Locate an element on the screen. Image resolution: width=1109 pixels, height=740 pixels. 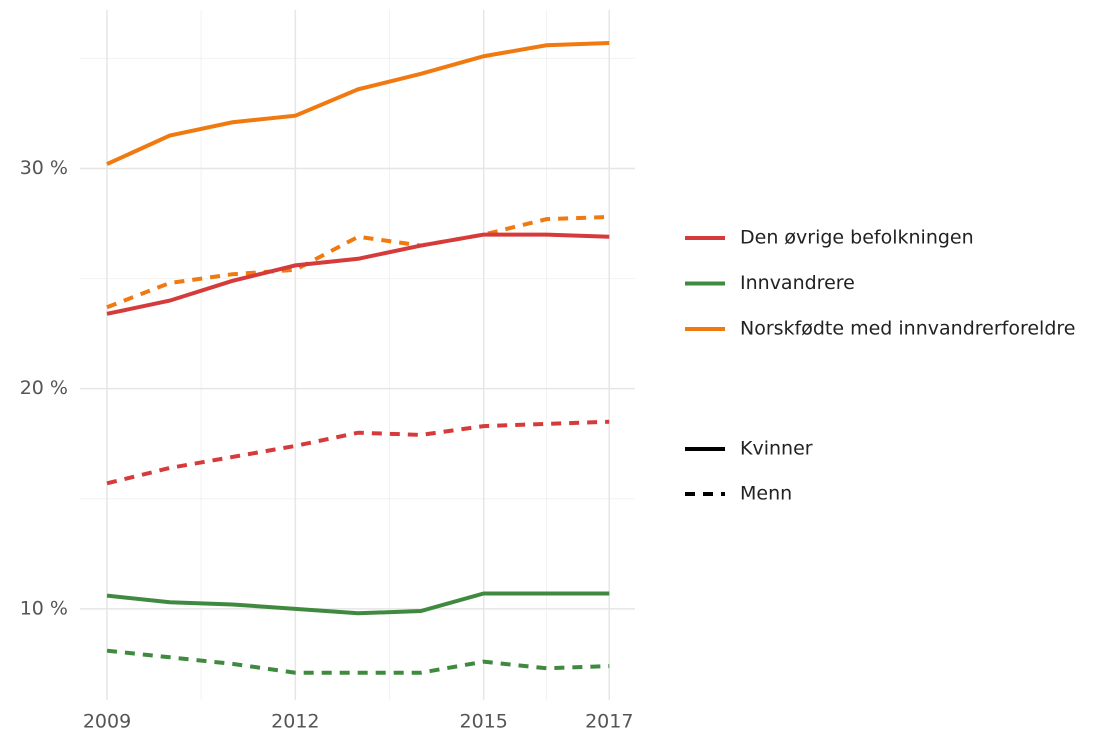
legend-label: Innvandrere is located at coordinates (797, 283).